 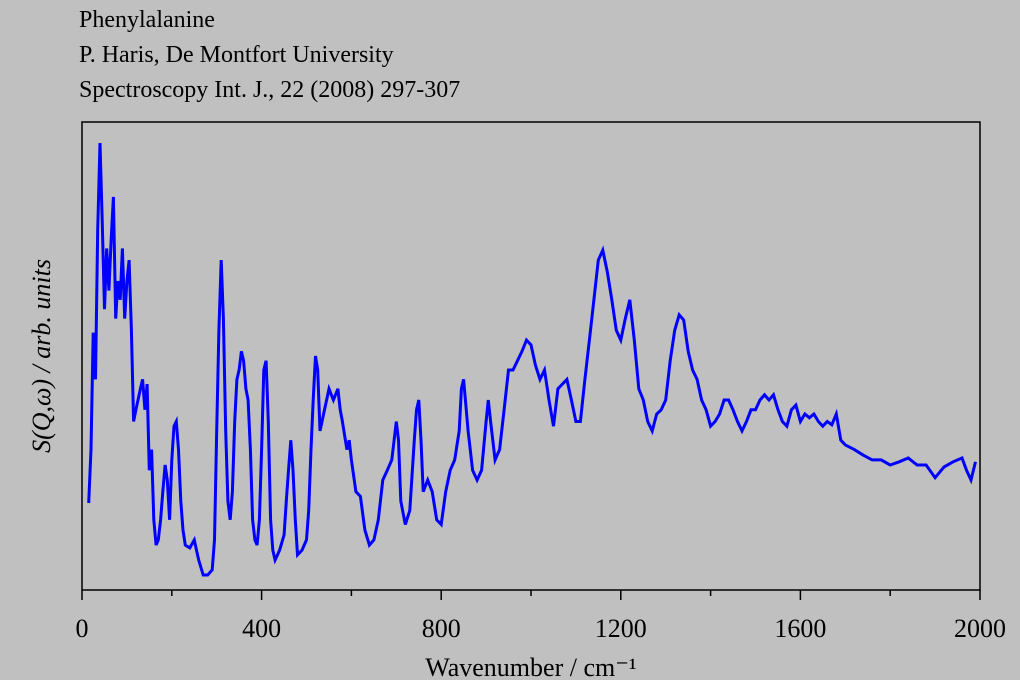 I want to click on chart-subtitle: P. Haris, De Montfort University, so click(x=236, y=55).